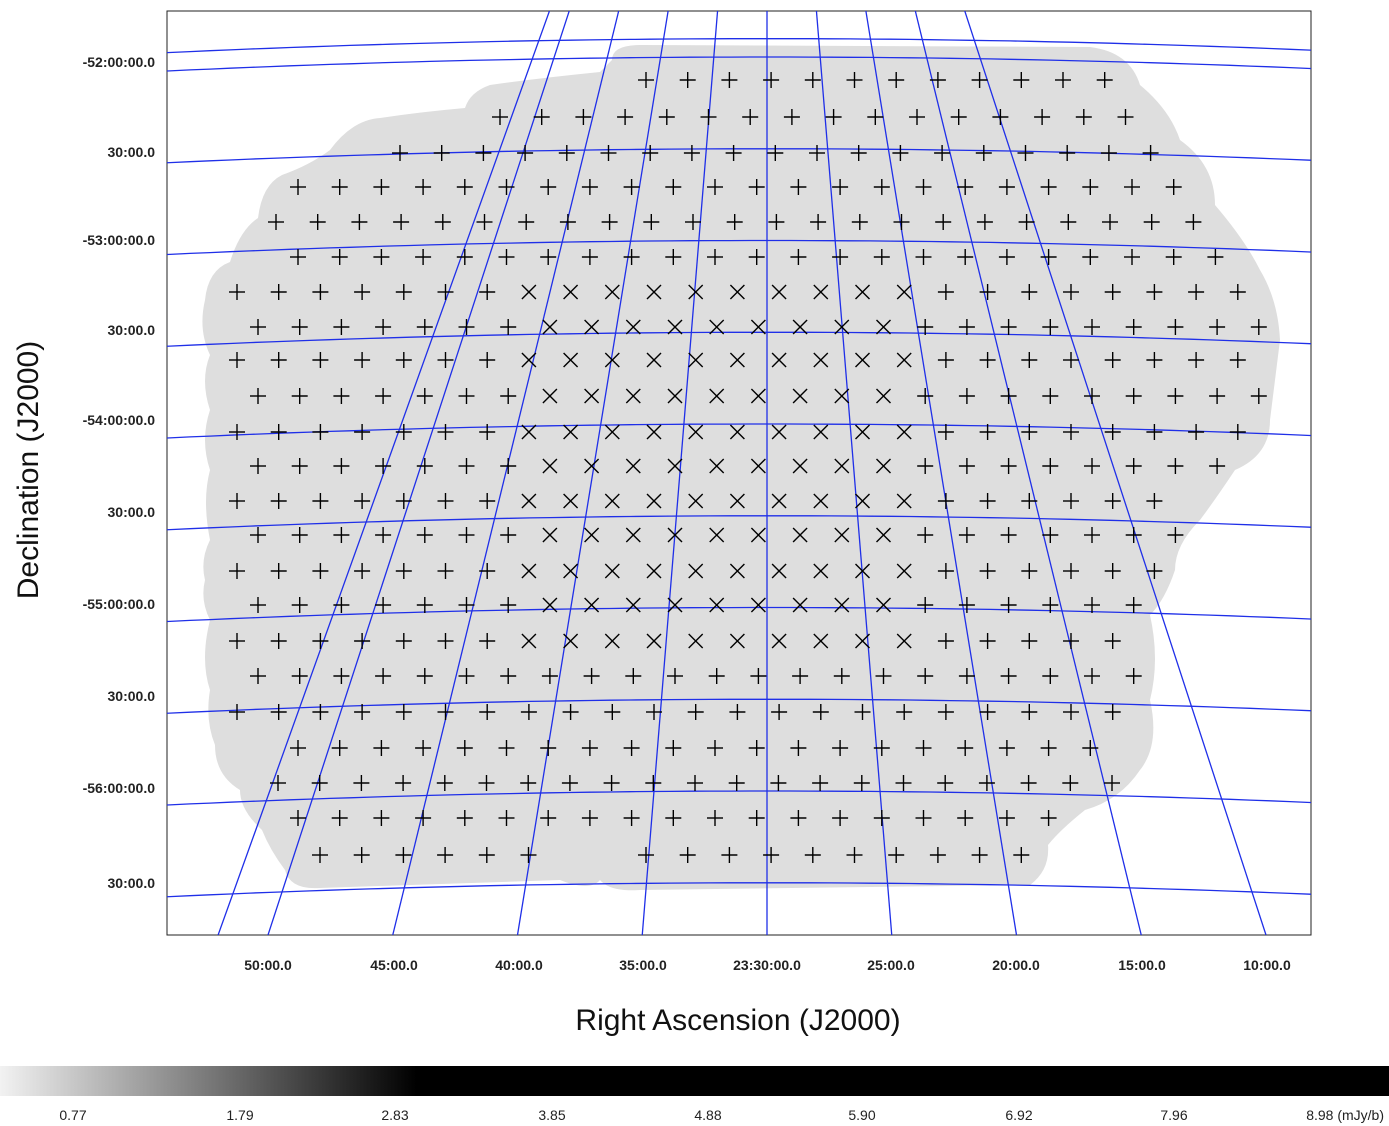  What do you see at coordinates (394, 1115) in the screenshot?
I see `colorbar-label: 2.83` at bounding box center [394, 1115].